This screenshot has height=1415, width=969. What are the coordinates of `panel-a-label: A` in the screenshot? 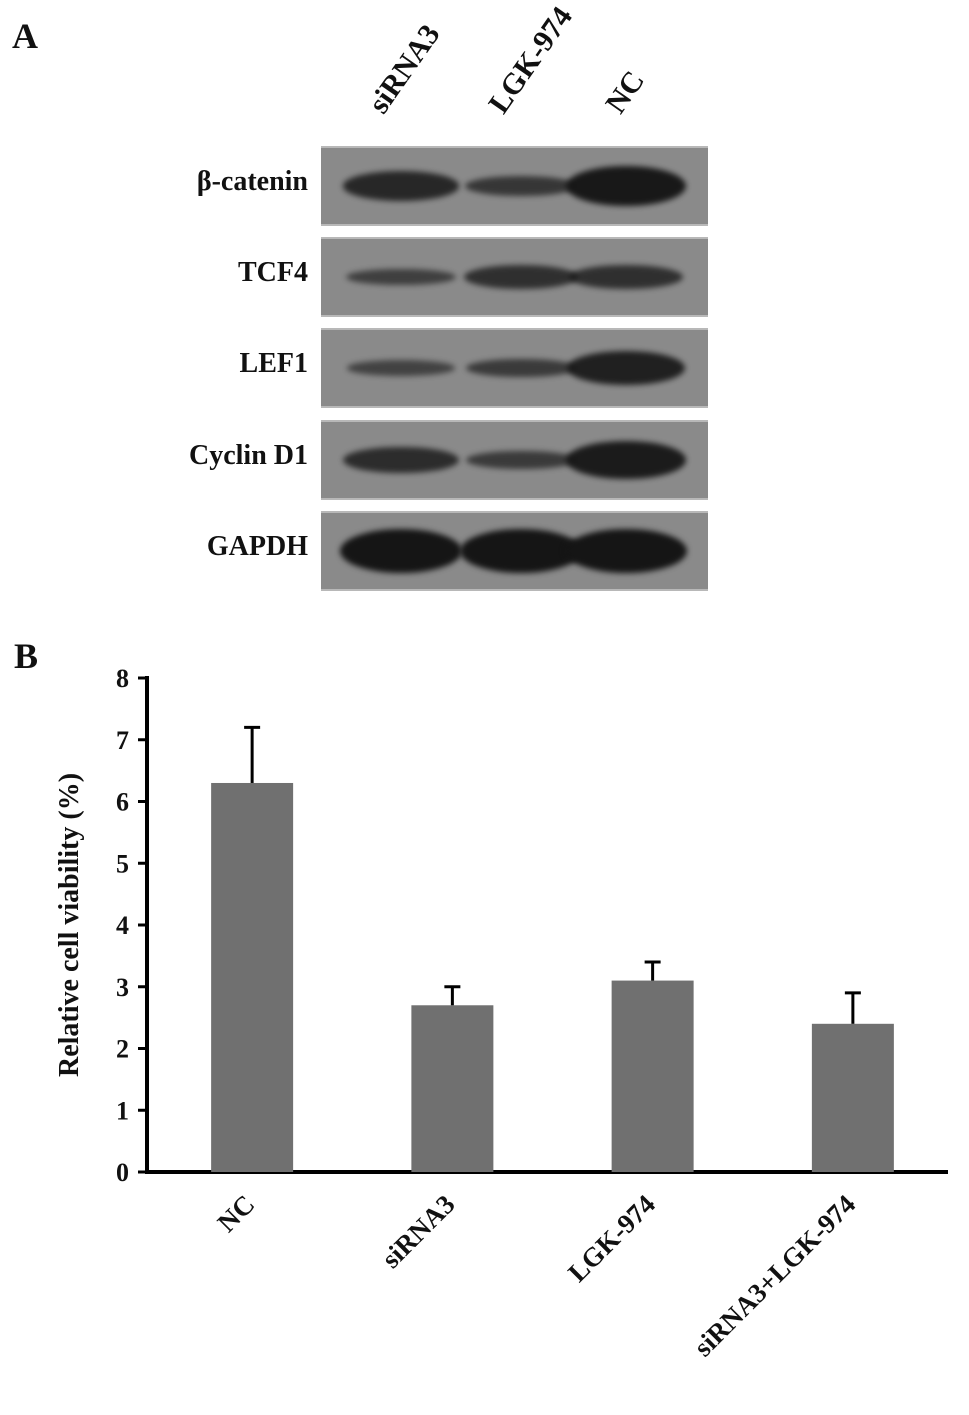 It's located at (25, 36).